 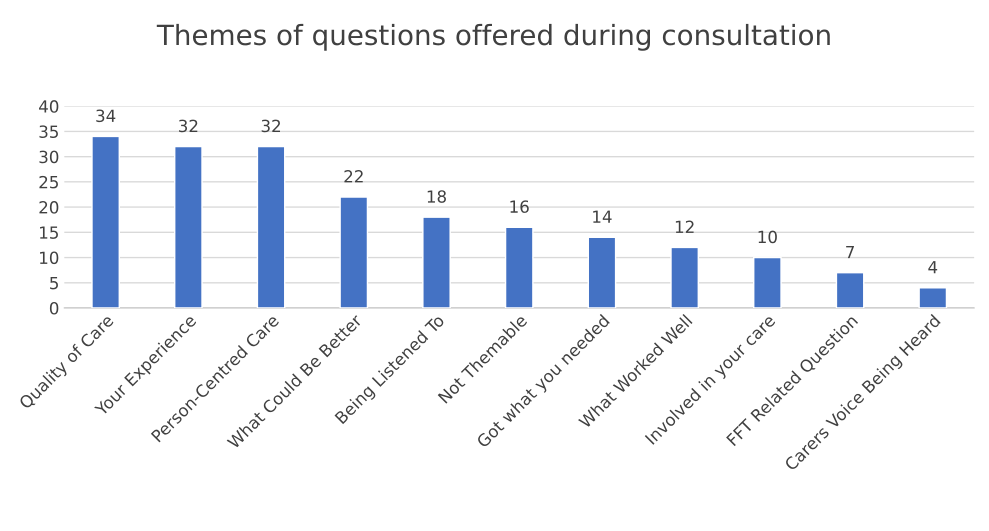 What do you see at coordinates (54, 308) in the screenshot?
I see `y-tick-label: 0` at bounding box center [54, 308].